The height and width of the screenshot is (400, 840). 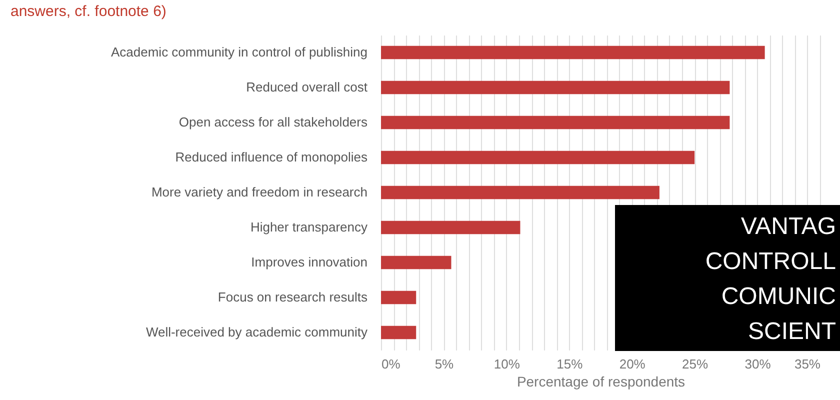 I want to click on x-tick-label: 30%, so click(x=758, y=364).